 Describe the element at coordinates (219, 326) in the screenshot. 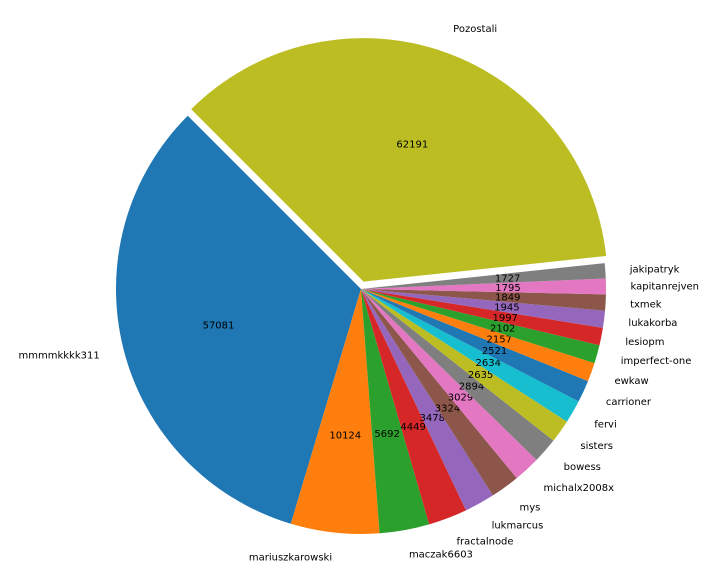

I see `value-label-mmmmkkkk311: 57081` at that location.